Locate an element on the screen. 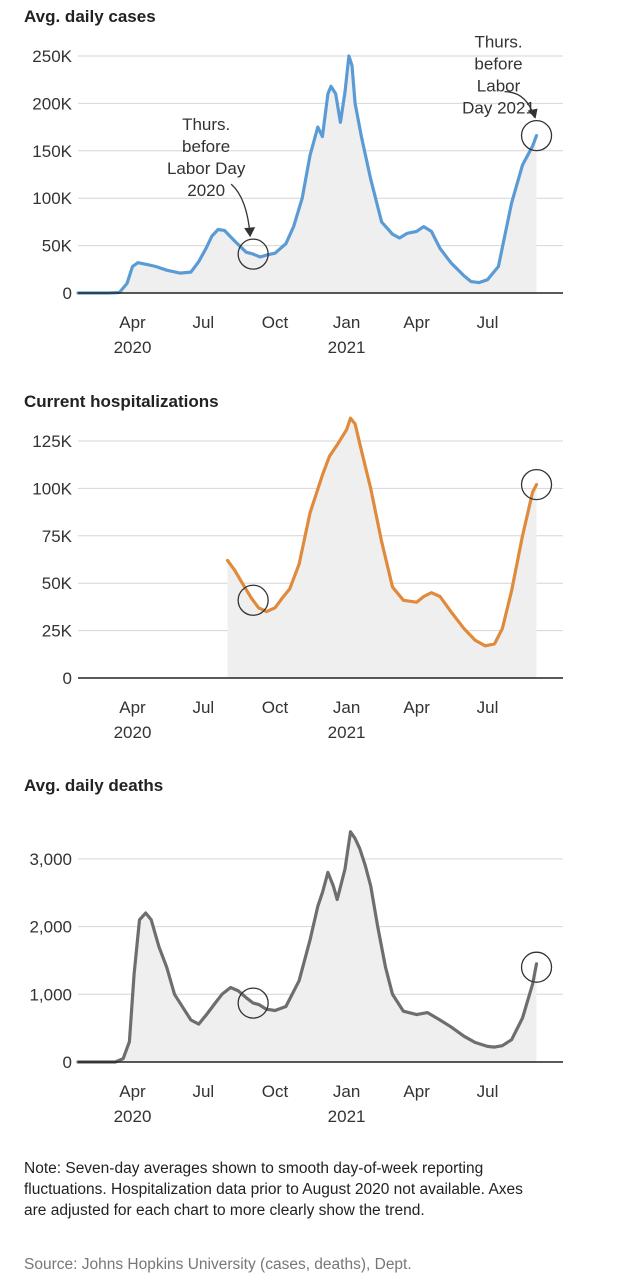 The width and height of the screenshot is (624, 1280). annotation-label: Labor Day is located at coordinates (206, 168).